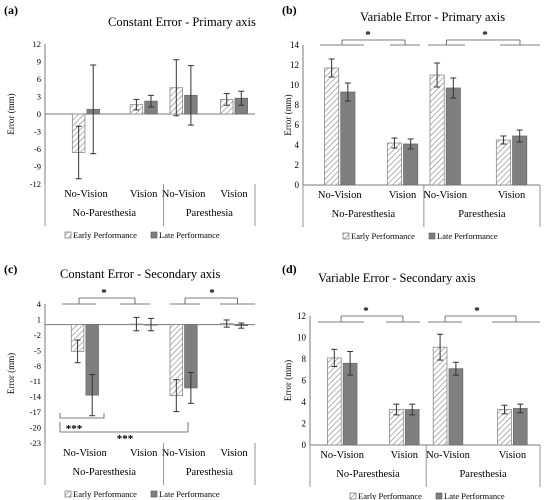  Describe the element at coordinates (35, 428) in the screenshot. I see `y-tick-label: -20` at that location.